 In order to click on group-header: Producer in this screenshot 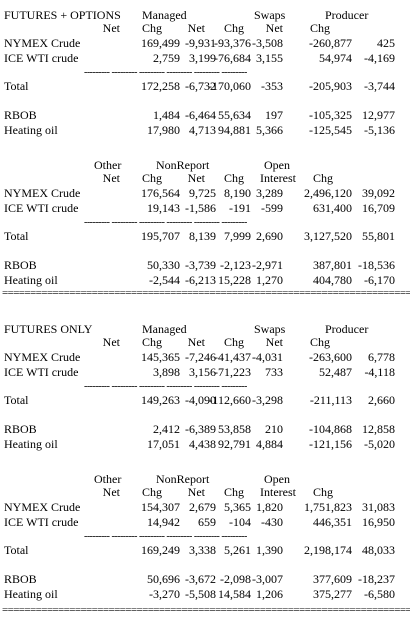, I will do `click(347, 15)`.